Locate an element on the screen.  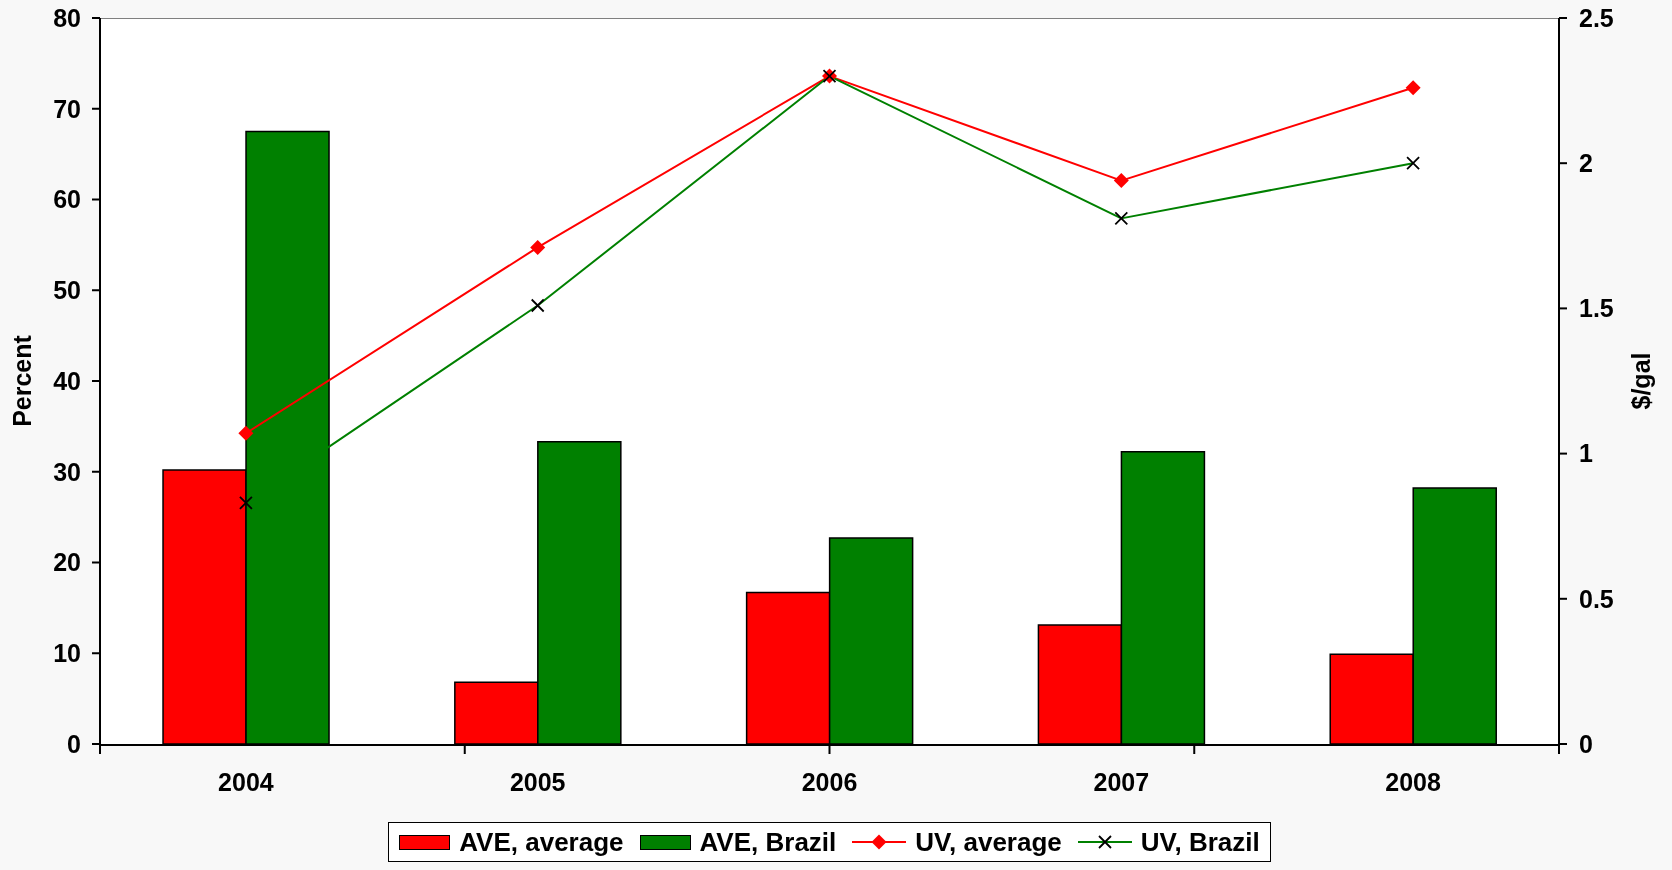
legend-label: AVE, average is located at coordinates (541, 842).